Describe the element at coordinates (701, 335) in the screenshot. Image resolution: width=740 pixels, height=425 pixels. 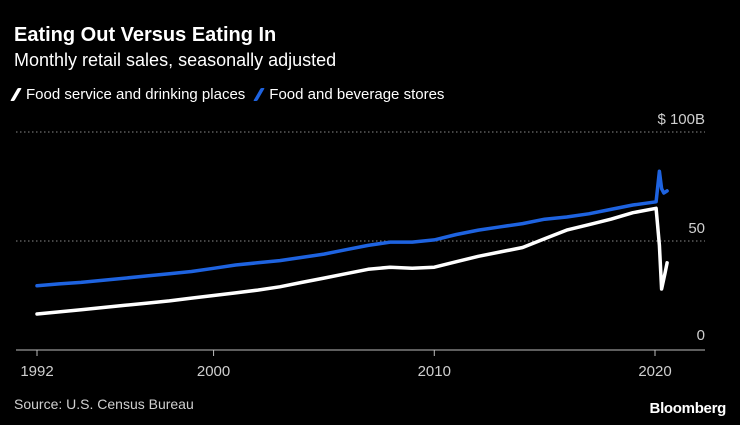
I see `y-tick-label-0: 0` at that location.